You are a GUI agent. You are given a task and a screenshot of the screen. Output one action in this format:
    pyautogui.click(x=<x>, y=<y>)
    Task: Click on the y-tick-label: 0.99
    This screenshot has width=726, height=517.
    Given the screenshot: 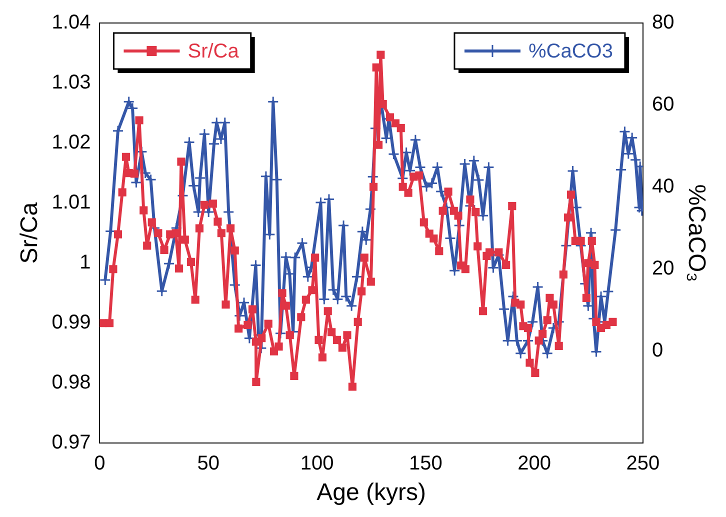 What is the action you would take?
    pyautogui.click(x=71, y=323)
    